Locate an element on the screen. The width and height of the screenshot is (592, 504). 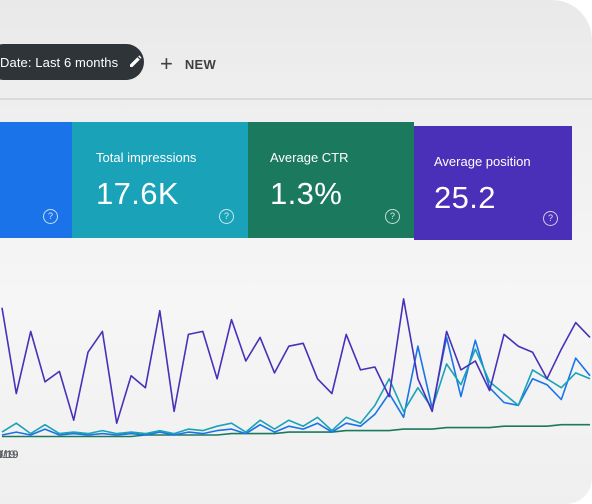
x-tick-label: 5/19/19 is located at coordinates (9, 455).